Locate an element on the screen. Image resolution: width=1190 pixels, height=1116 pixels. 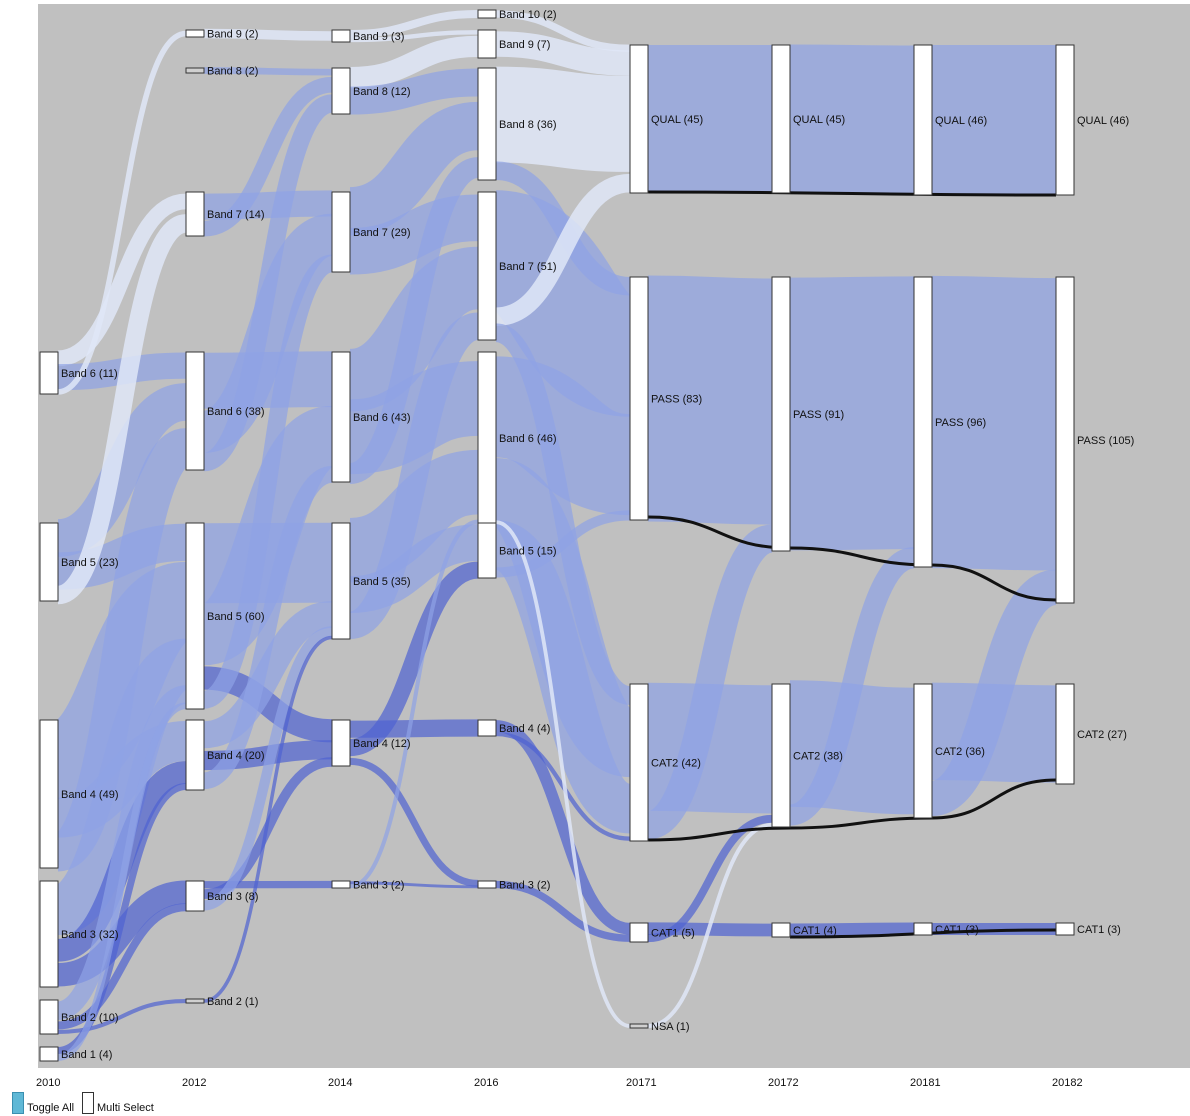
node-n2010_b6 is located at coordinates (49, 373).